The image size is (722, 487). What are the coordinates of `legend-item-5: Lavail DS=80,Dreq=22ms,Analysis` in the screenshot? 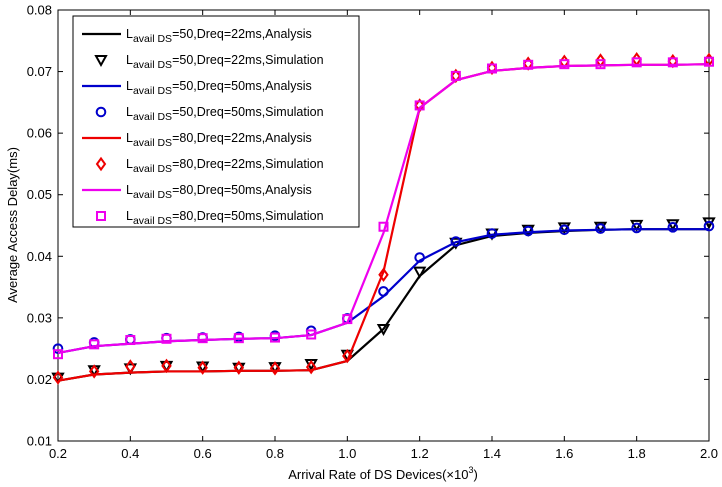 It's located at (197, 140).